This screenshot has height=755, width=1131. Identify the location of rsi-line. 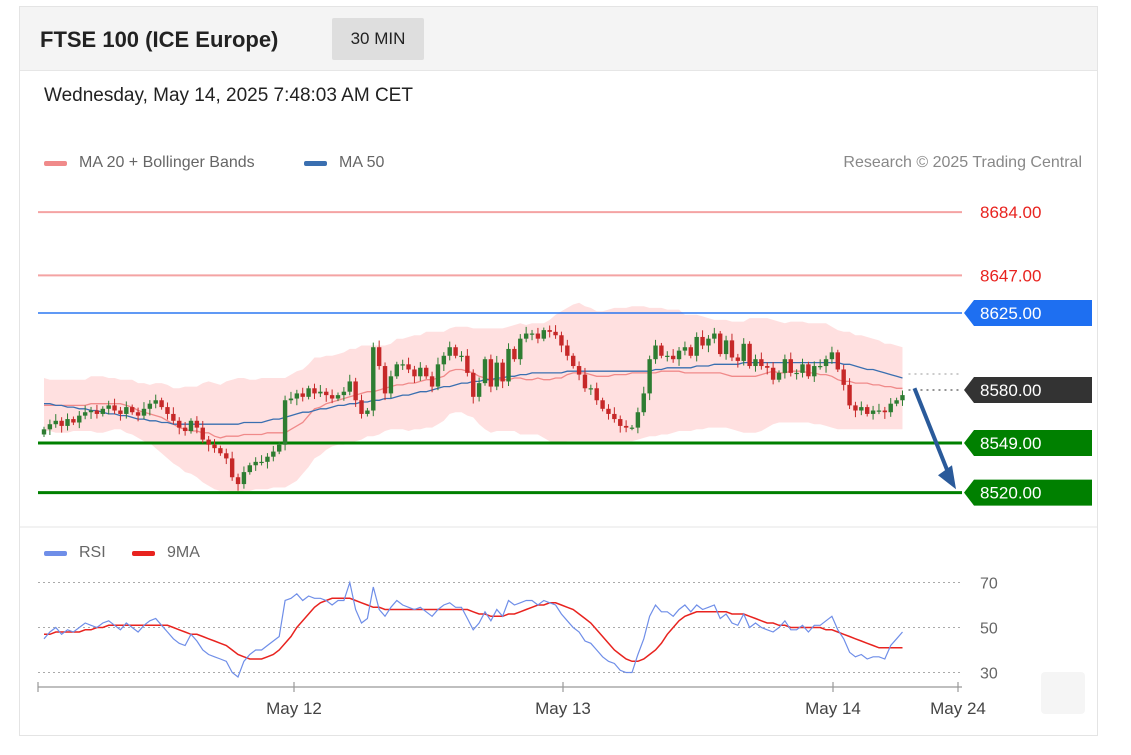
(473, 629).